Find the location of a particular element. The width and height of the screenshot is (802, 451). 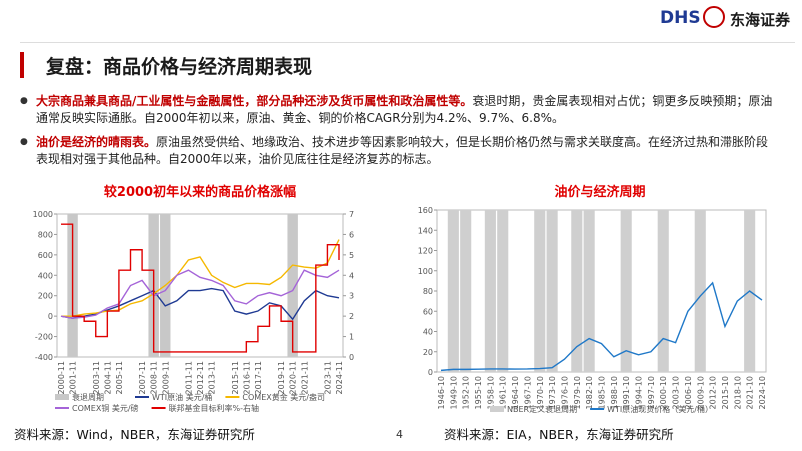

x-tick-label: 1982-10 is located at coordinates (589, 392).